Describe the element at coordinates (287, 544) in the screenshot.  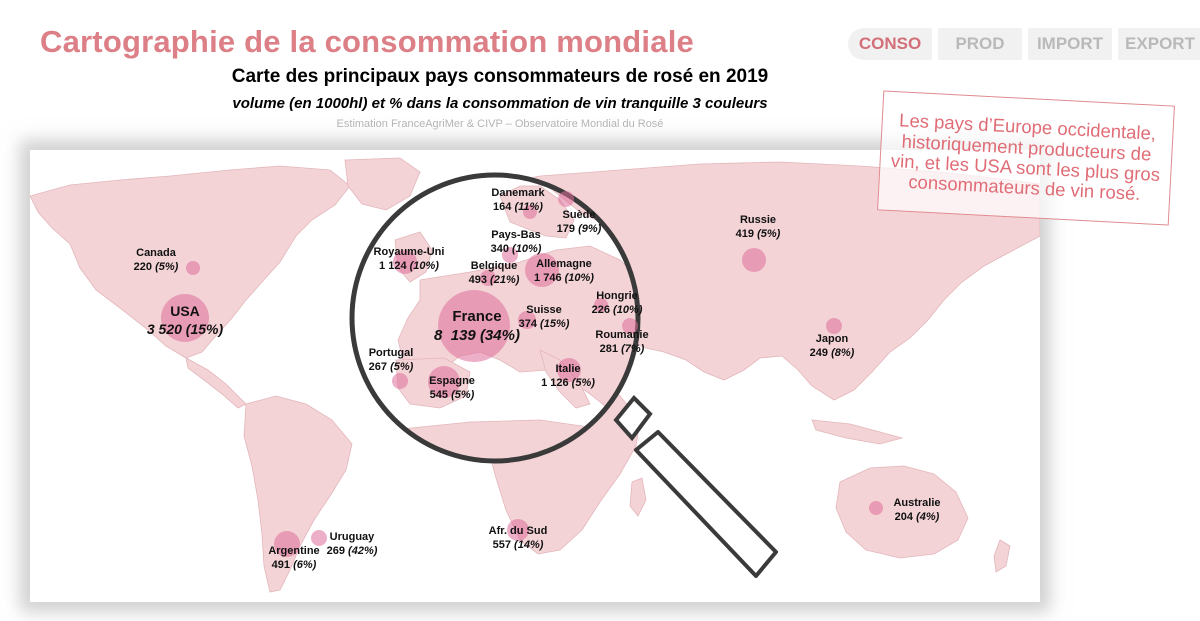
I see `bubble-argentine` at that location.